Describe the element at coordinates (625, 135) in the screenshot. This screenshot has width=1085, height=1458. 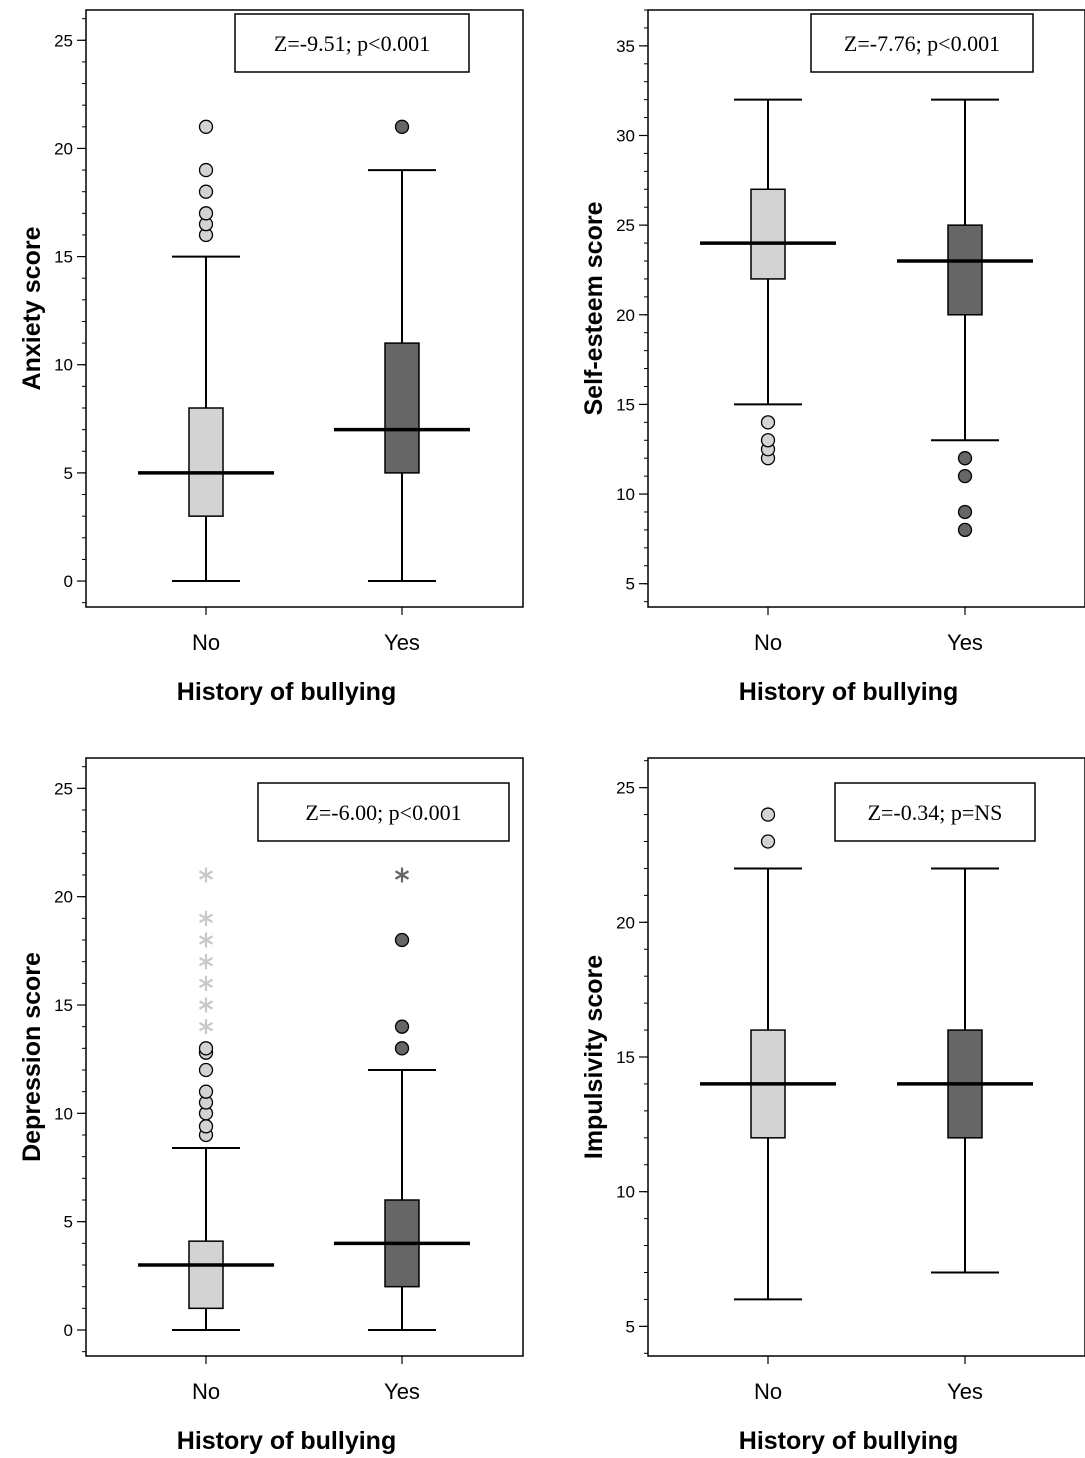
I see `y-tick-label: 30` at that location.